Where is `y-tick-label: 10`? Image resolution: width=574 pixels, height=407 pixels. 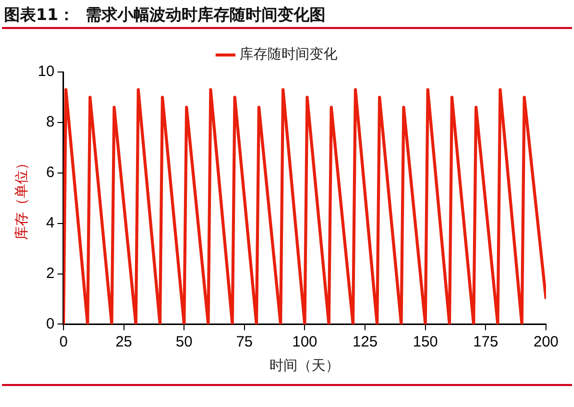
y-tick-label: 10 is located at coordinates (46, 71).